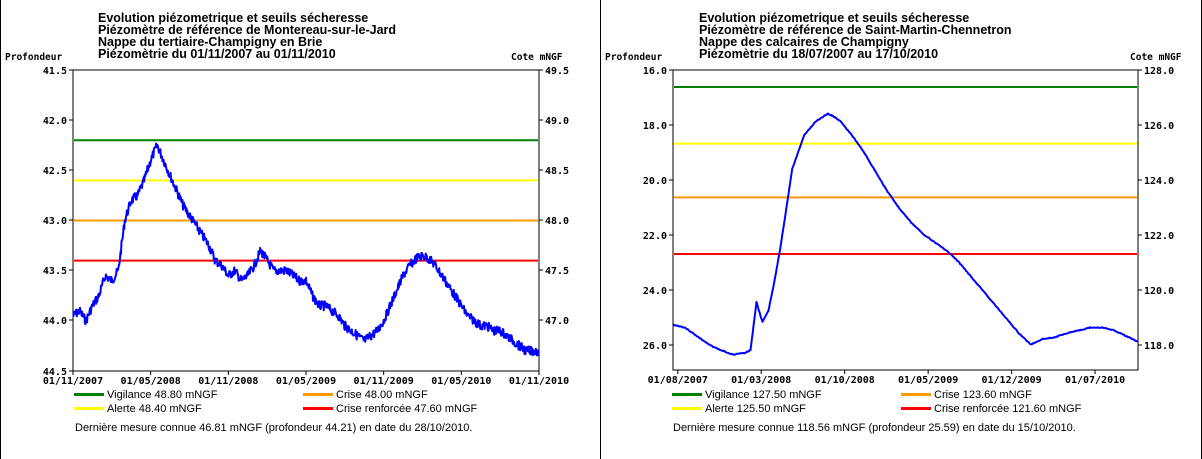  What do you see at coordinates (655, 126) in the screenshot?
I see `left-tick-label: 18.0` at bounding box center [655, 126].